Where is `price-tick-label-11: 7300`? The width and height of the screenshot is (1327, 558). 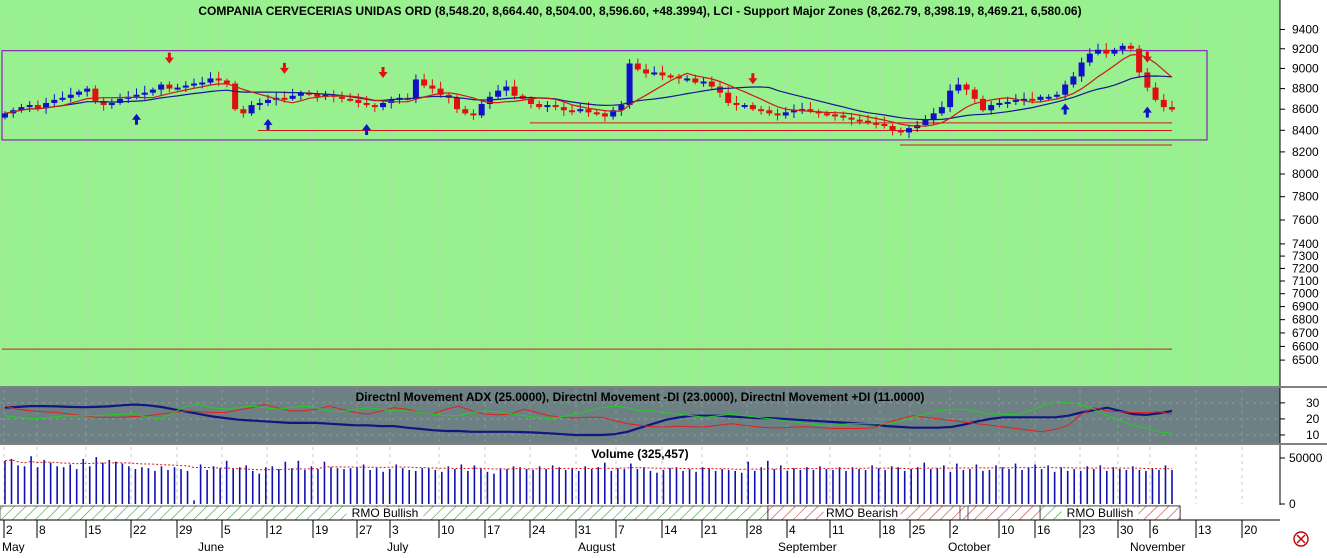 price-tick-label-11: 7300 is located at coordinates (1305, 256).